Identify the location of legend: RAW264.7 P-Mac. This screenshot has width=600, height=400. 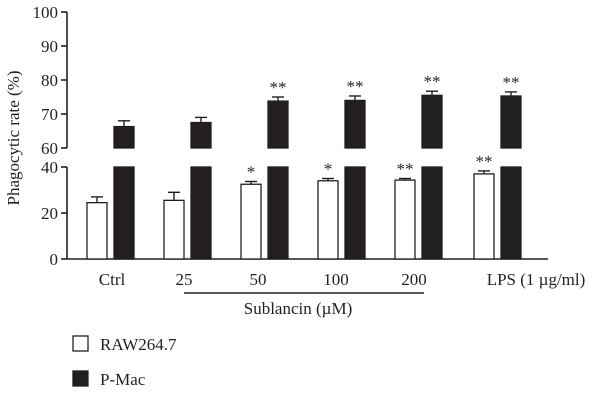
(124, 362).